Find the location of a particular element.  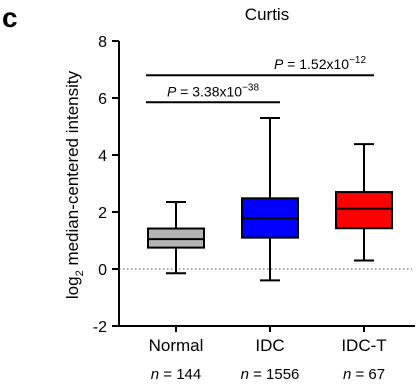

chart-title: Curtis is located at coordinates (267, 14).